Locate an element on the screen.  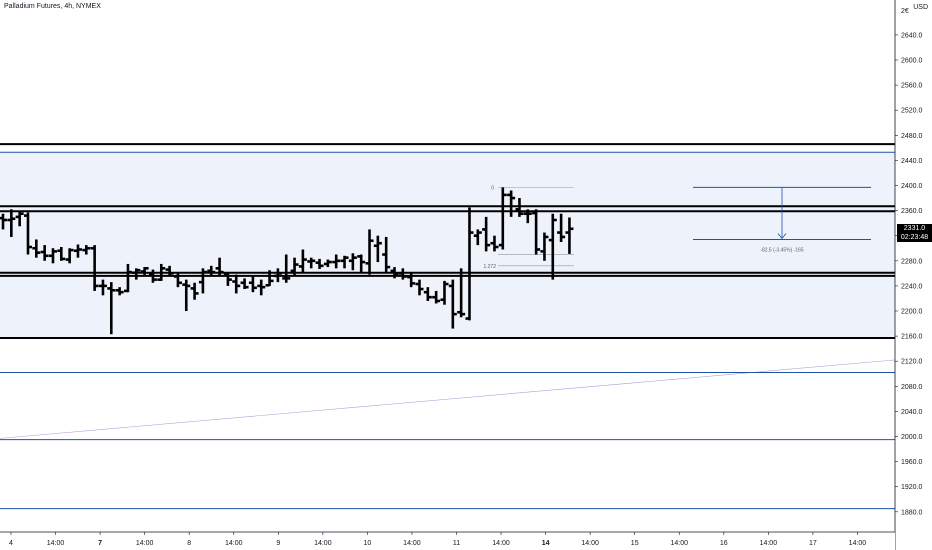
price-tick-label: 1920.0 is located at coordinates (912, 487).